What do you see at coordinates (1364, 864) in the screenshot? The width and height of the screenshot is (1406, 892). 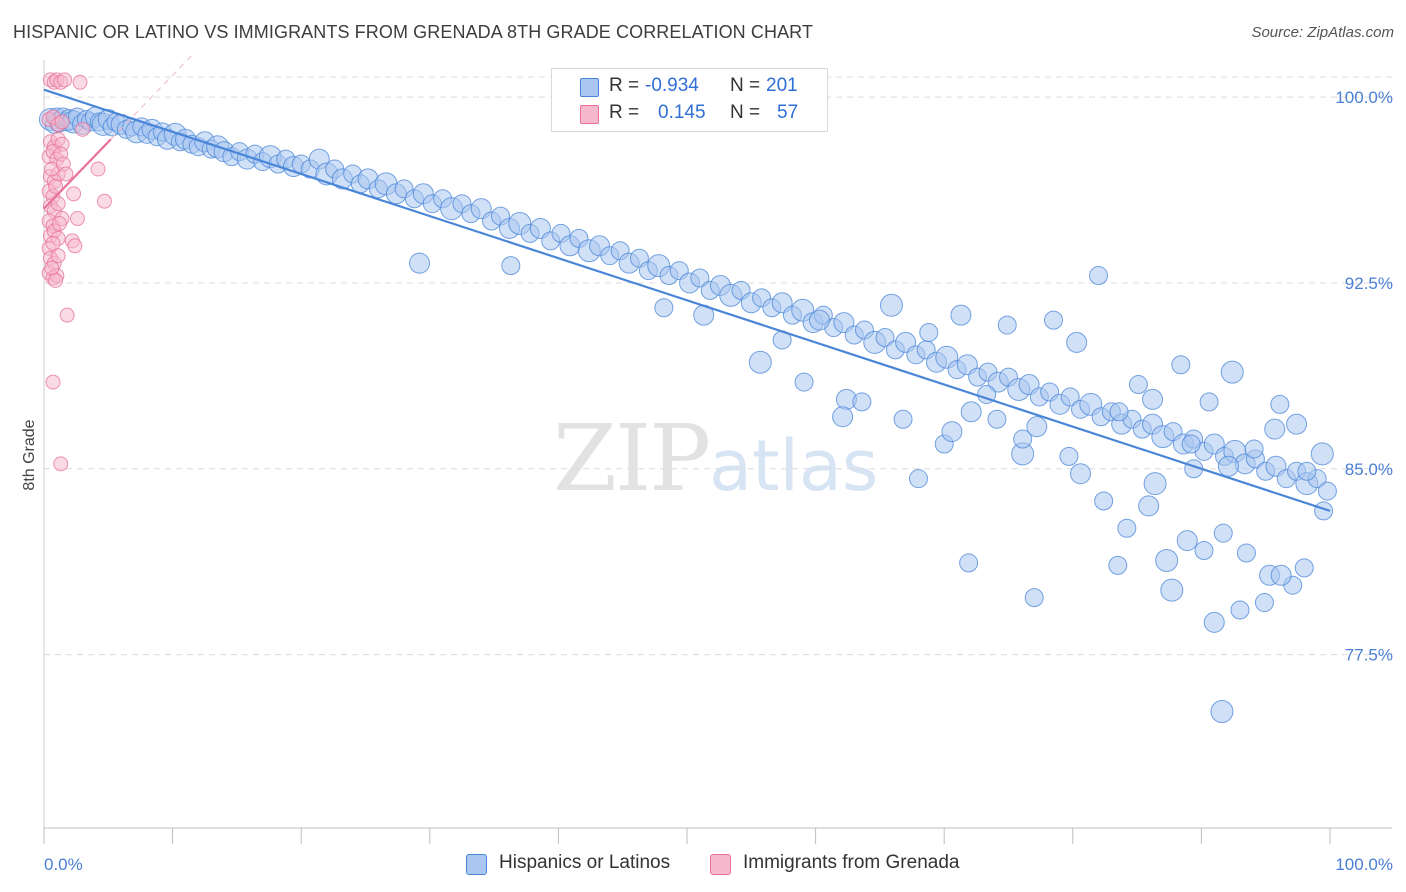 I see `x-tick-label: 100.0%` at bounding box center [1364, 864].